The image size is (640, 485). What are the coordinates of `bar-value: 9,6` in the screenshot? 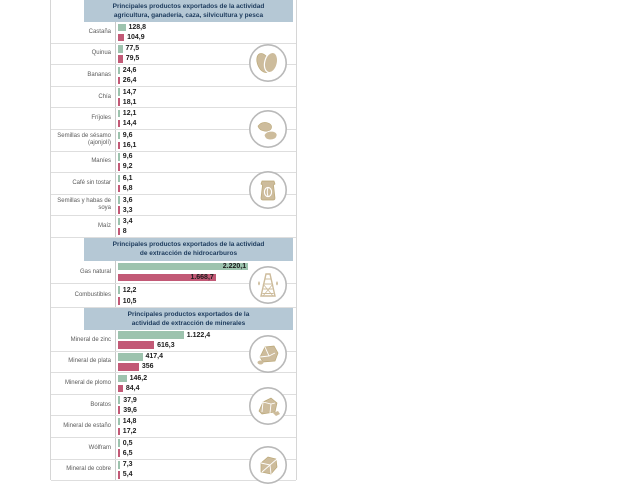 It's located at (127, 157).